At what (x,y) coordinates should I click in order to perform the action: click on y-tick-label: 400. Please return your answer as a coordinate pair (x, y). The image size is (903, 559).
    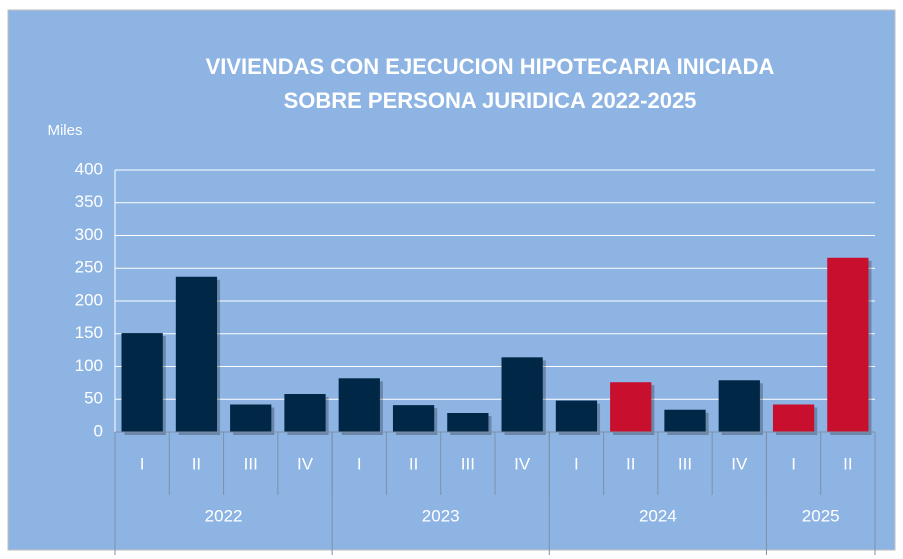
    Looking at the image, I should click on (89, 168).